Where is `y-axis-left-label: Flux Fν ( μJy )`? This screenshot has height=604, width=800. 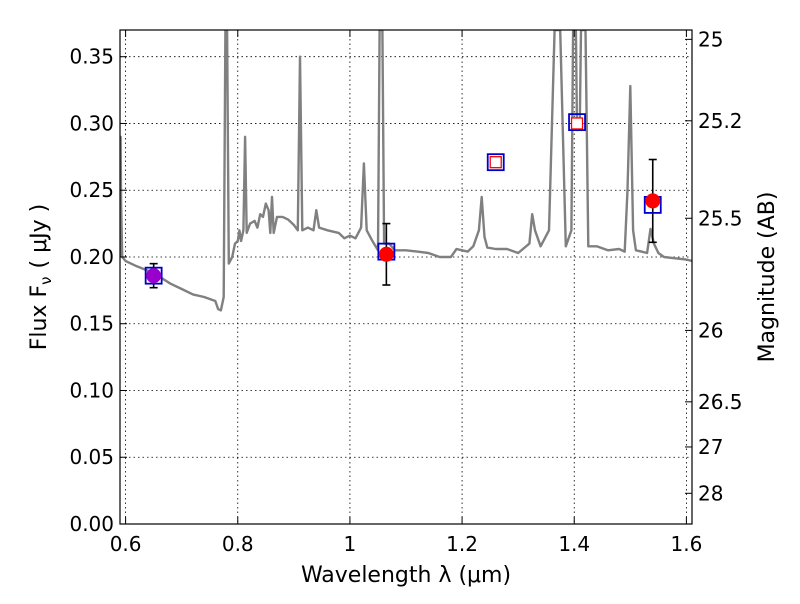
y-axis-left-label: Flux Fν ( μJy ) is located at coordinates (41, 277).